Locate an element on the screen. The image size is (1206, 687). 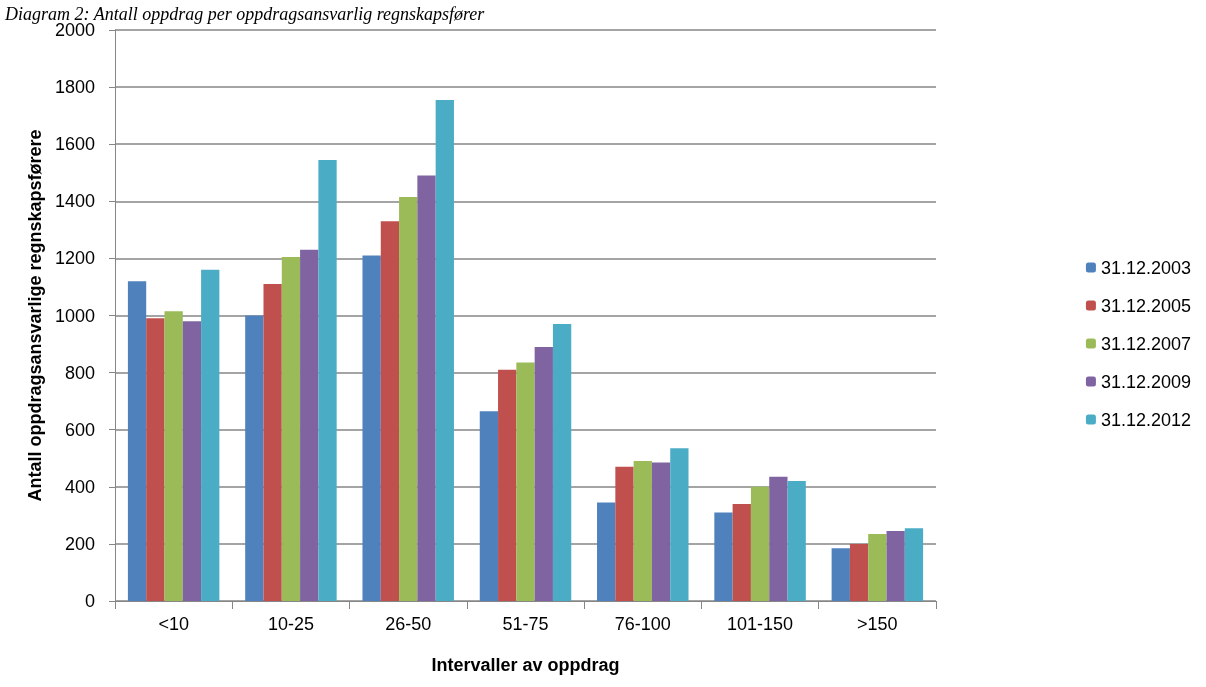
y-tick-label: 1200 is located at coordinates (74, 258).